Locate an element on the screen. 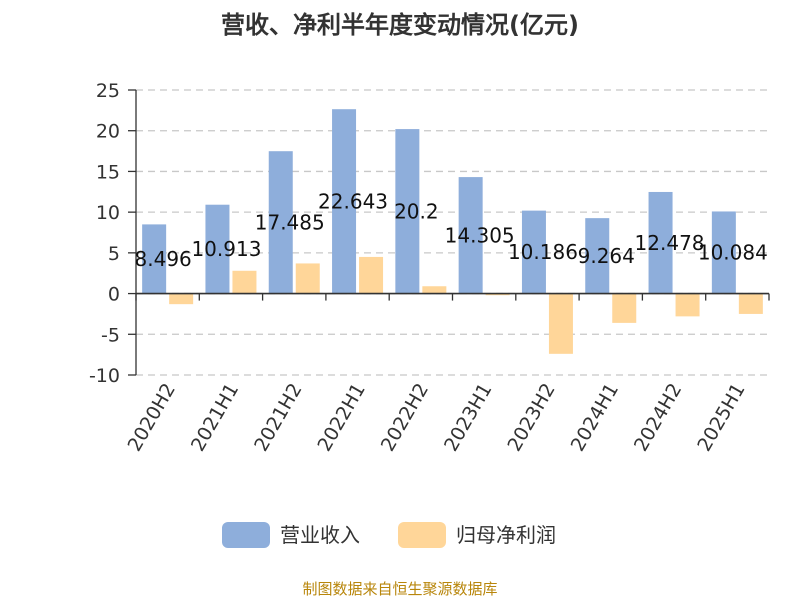  data-label-revenue: 12.478 is located at coordinates (670, 243).